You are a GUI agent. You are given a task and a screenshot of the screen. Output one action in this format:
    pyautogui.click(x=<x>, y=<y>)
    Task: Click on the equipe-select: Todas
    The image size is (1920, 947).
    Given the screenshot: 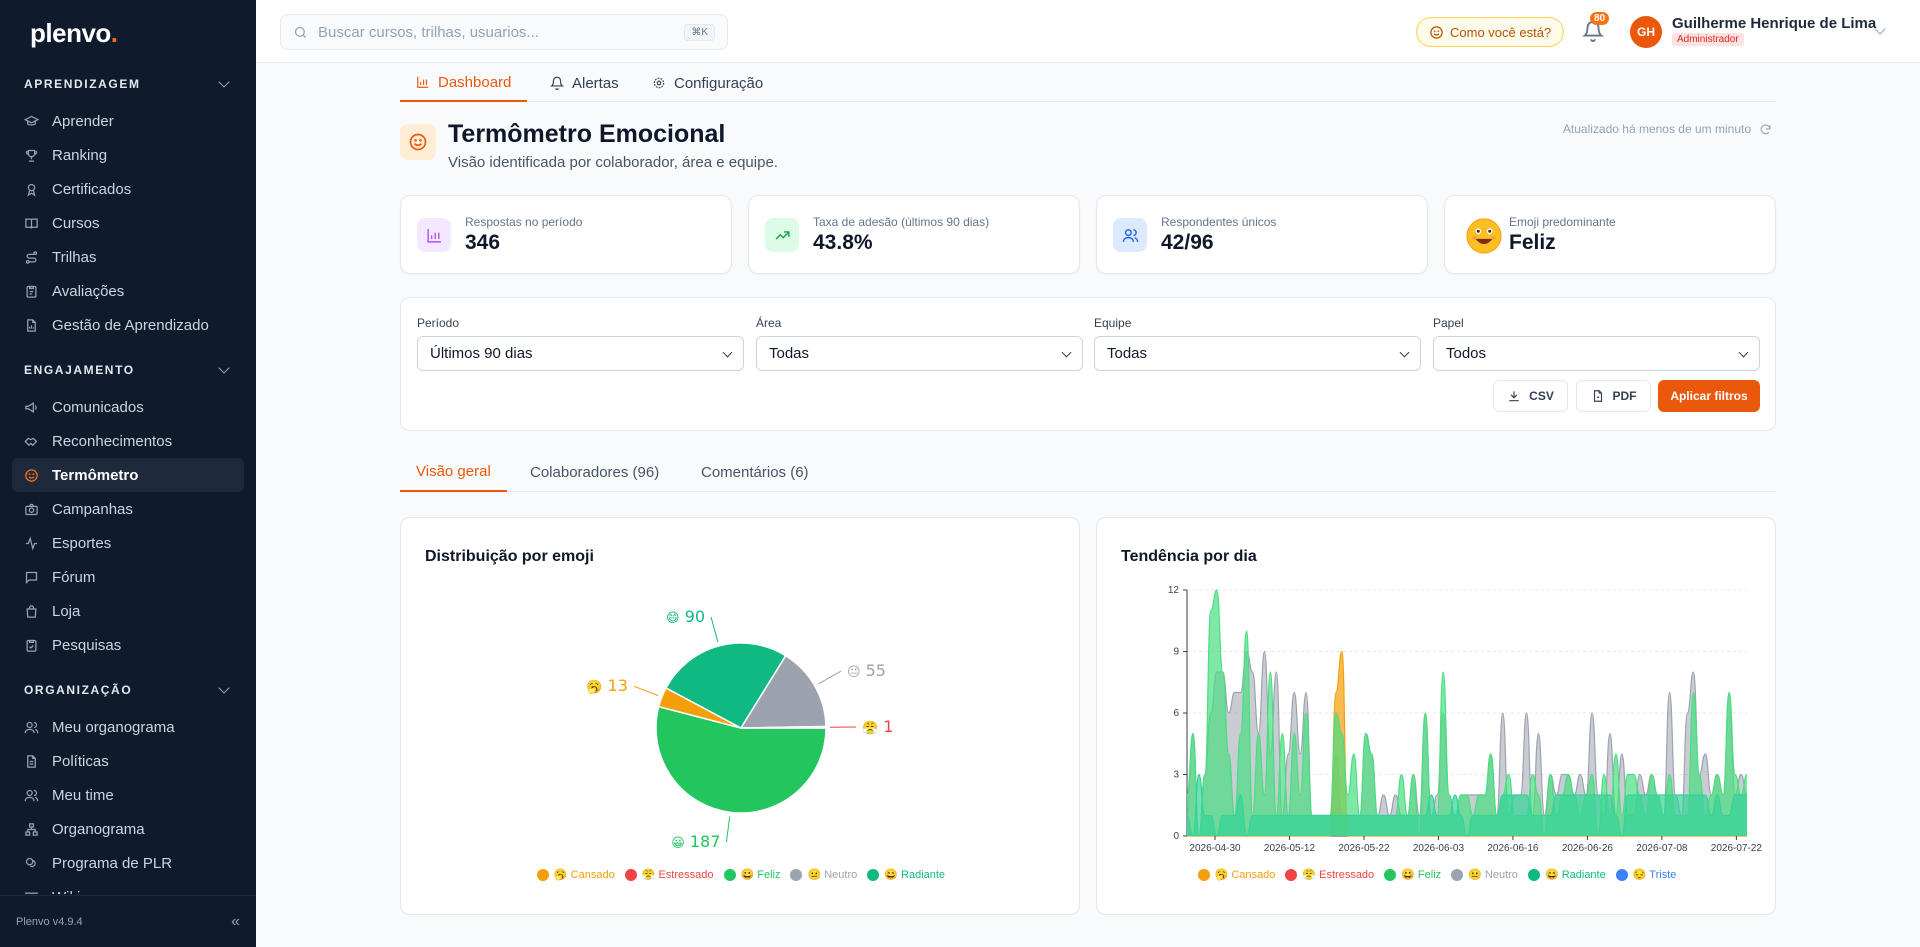 What is the action you would take?
    pyautogui.click(x=1257, y=353)
    